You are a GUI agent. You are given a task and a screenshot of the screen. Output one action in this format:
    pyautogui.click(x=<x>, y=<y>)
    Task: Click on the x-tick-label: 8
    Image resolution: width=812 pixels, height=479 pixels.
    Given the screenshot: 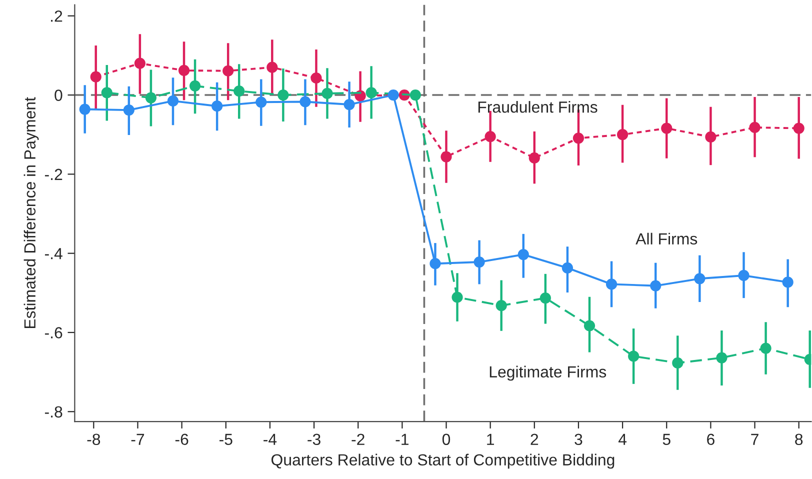 What is the action you would take?
    pyautogui.click(x=799, y=440)
    